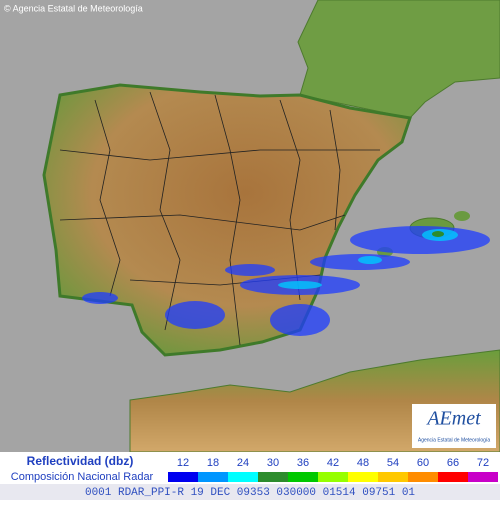 The width and height of the screenshot is (500, 505). I want to click on legend-label: 42, so click(333, 463).